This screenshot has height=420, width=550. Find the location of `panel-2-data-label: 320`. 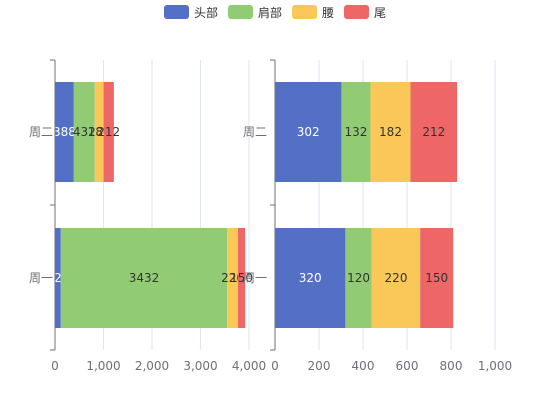

panel-2-data-label: 320 is located at coordinates (310, 278).